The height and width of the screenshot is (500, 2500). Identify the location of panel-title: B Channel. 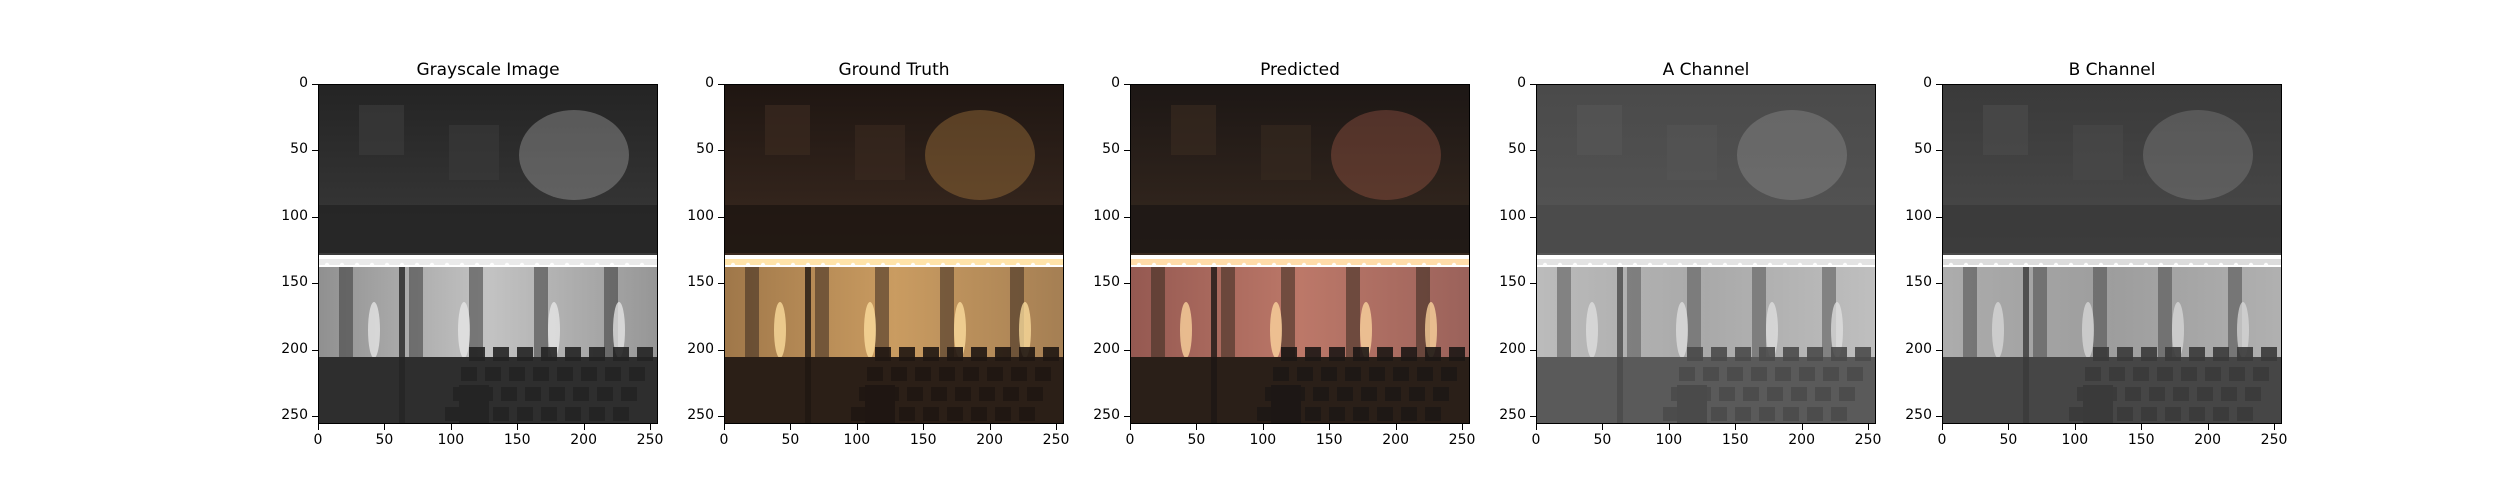
(2112, 70).